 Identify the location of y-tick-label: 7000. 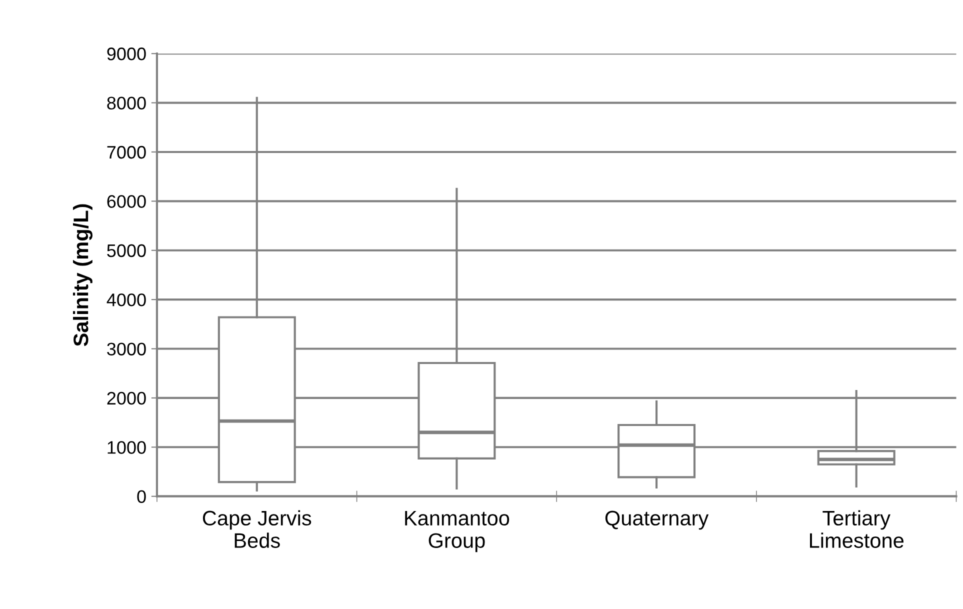
(126, 152).